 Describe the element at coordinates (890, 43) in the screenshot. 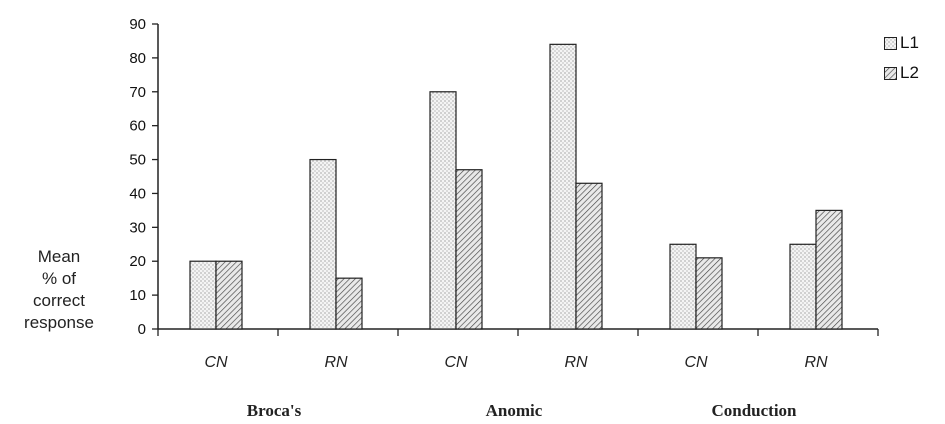

I see `dotted-swatch-icon` at that location.